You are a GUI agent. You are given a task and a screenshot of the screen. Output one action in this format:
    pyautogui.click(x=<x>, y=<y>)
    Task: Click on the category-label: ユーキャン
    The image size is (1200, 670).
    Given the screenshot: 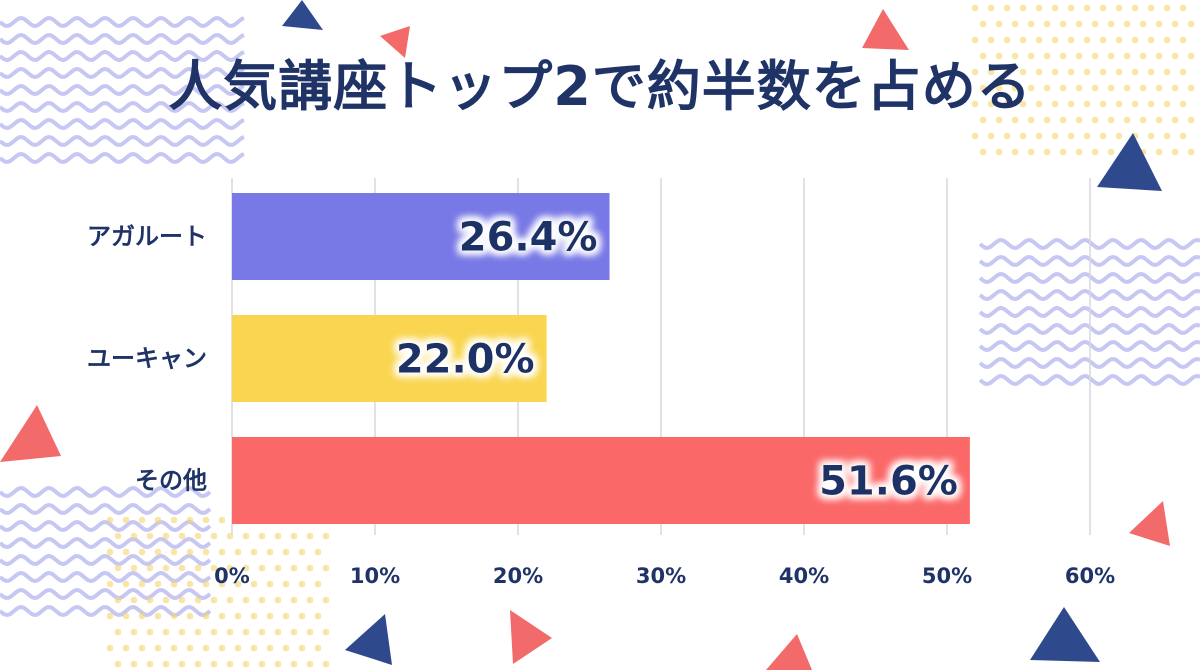 What is the action you would take?
    pyautogui.click(x=147, y=359)
    